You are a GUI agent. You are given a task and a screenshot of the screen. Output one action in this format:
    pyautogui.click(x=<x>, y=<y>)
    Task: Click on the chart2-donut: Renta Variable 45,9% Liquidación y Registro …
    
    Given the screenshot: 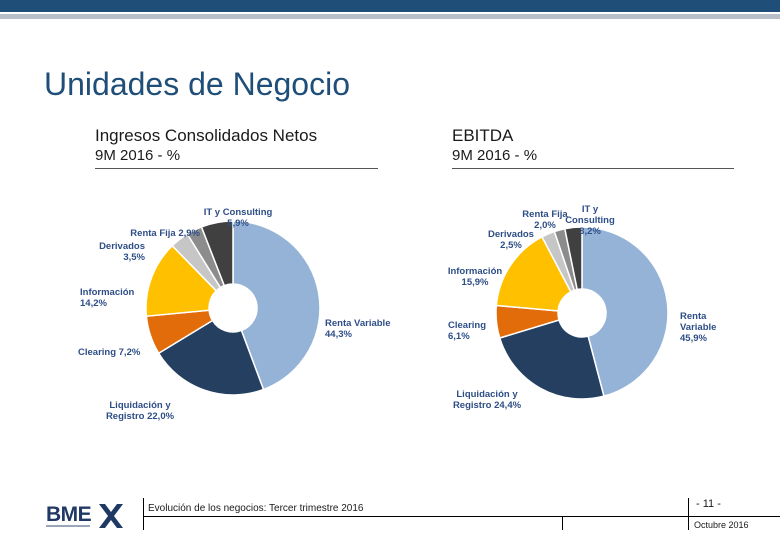 What is the action you would take?
    pyautogui.click(x=582, y=307)
    